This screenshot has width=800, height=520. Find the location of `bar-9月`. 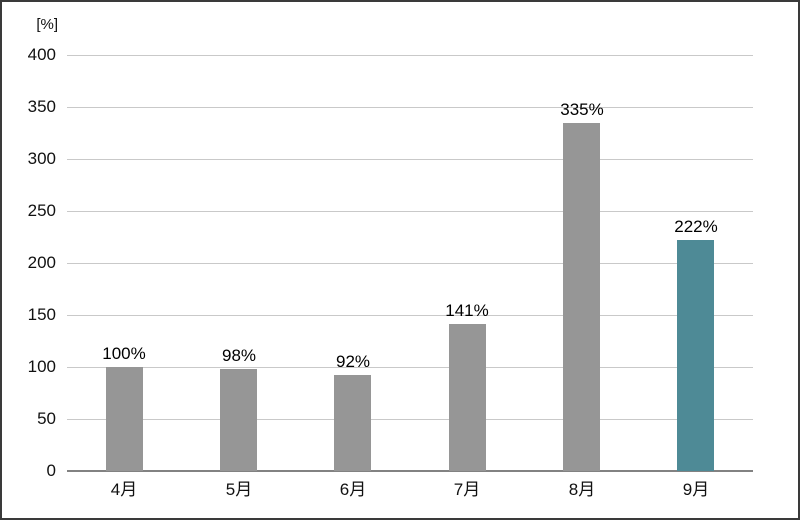

bar-9月 is located at coordinates (695, 355).